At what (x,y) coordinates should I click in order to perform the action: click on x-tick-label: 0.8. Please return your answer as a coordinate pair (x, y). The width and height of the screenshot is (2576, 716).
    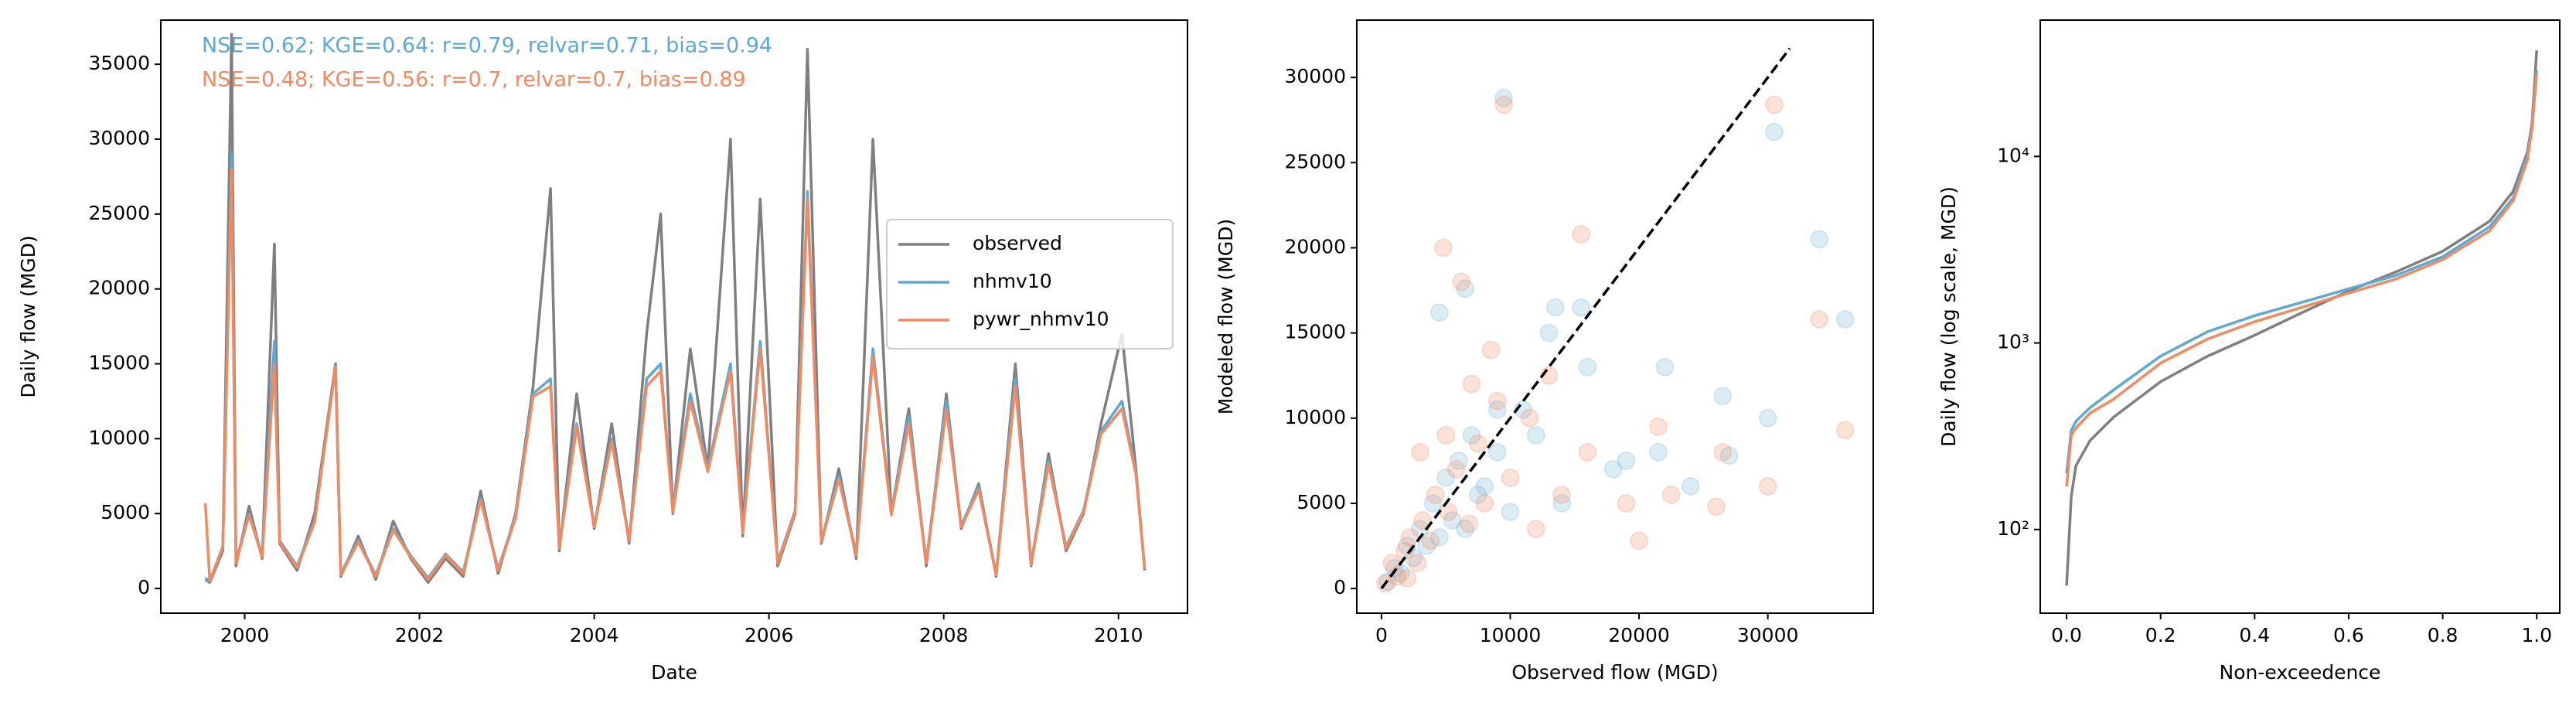
    Looking at the image, I should click on (2443, 635).